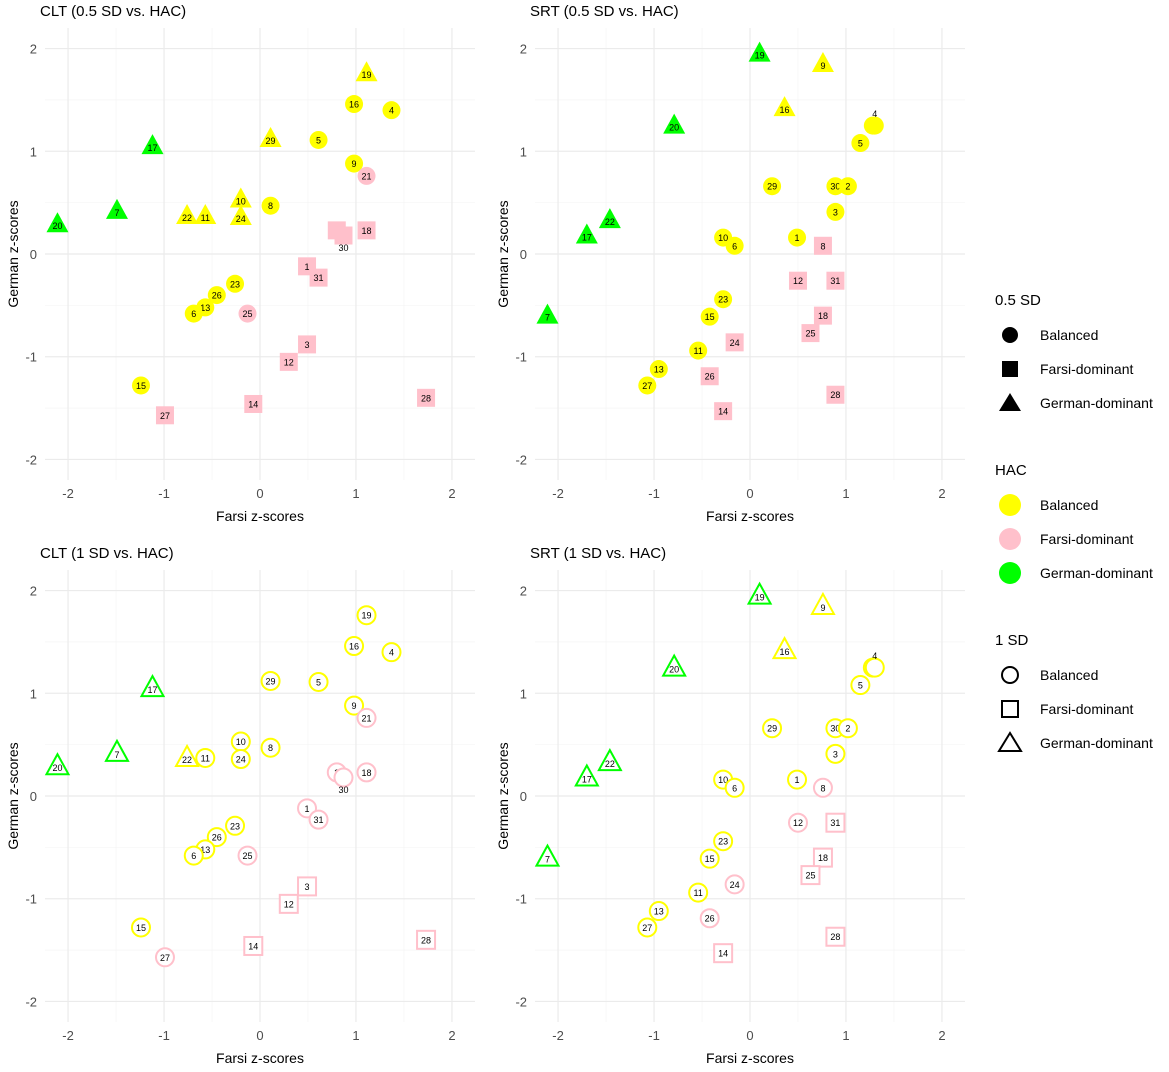  What do you see at coordinates (366, 175) in the screenshot?
I see `data-point-21: 21` at bounding box center [366, 175].